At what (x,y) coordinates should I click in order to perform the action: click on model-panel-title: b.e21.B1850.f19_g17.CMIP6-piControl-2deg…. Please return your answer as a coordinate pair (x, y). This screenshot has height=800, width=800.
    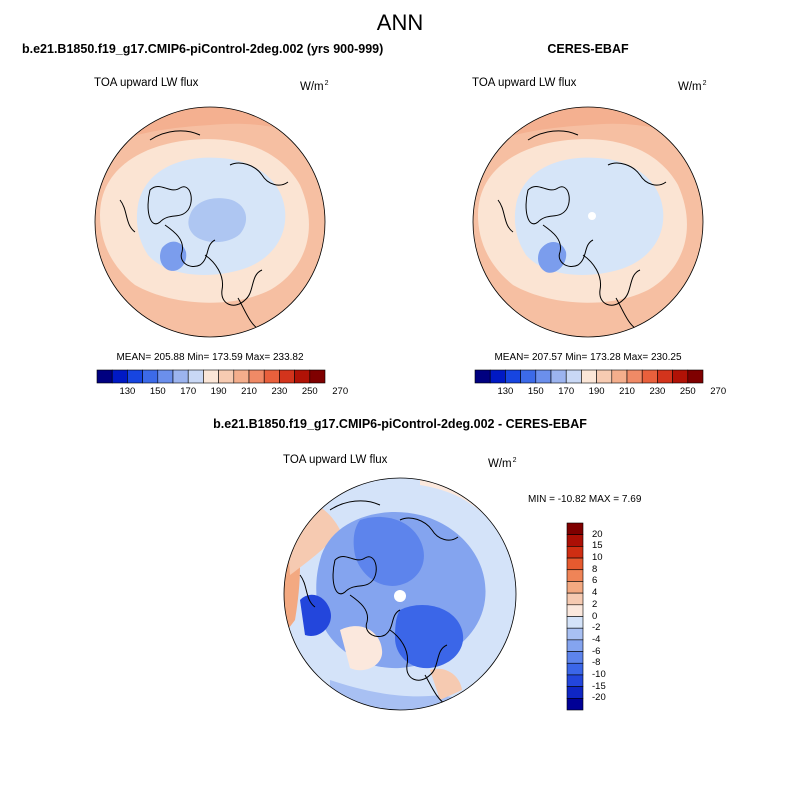
    Looking at the image, I should click on (203, 49).